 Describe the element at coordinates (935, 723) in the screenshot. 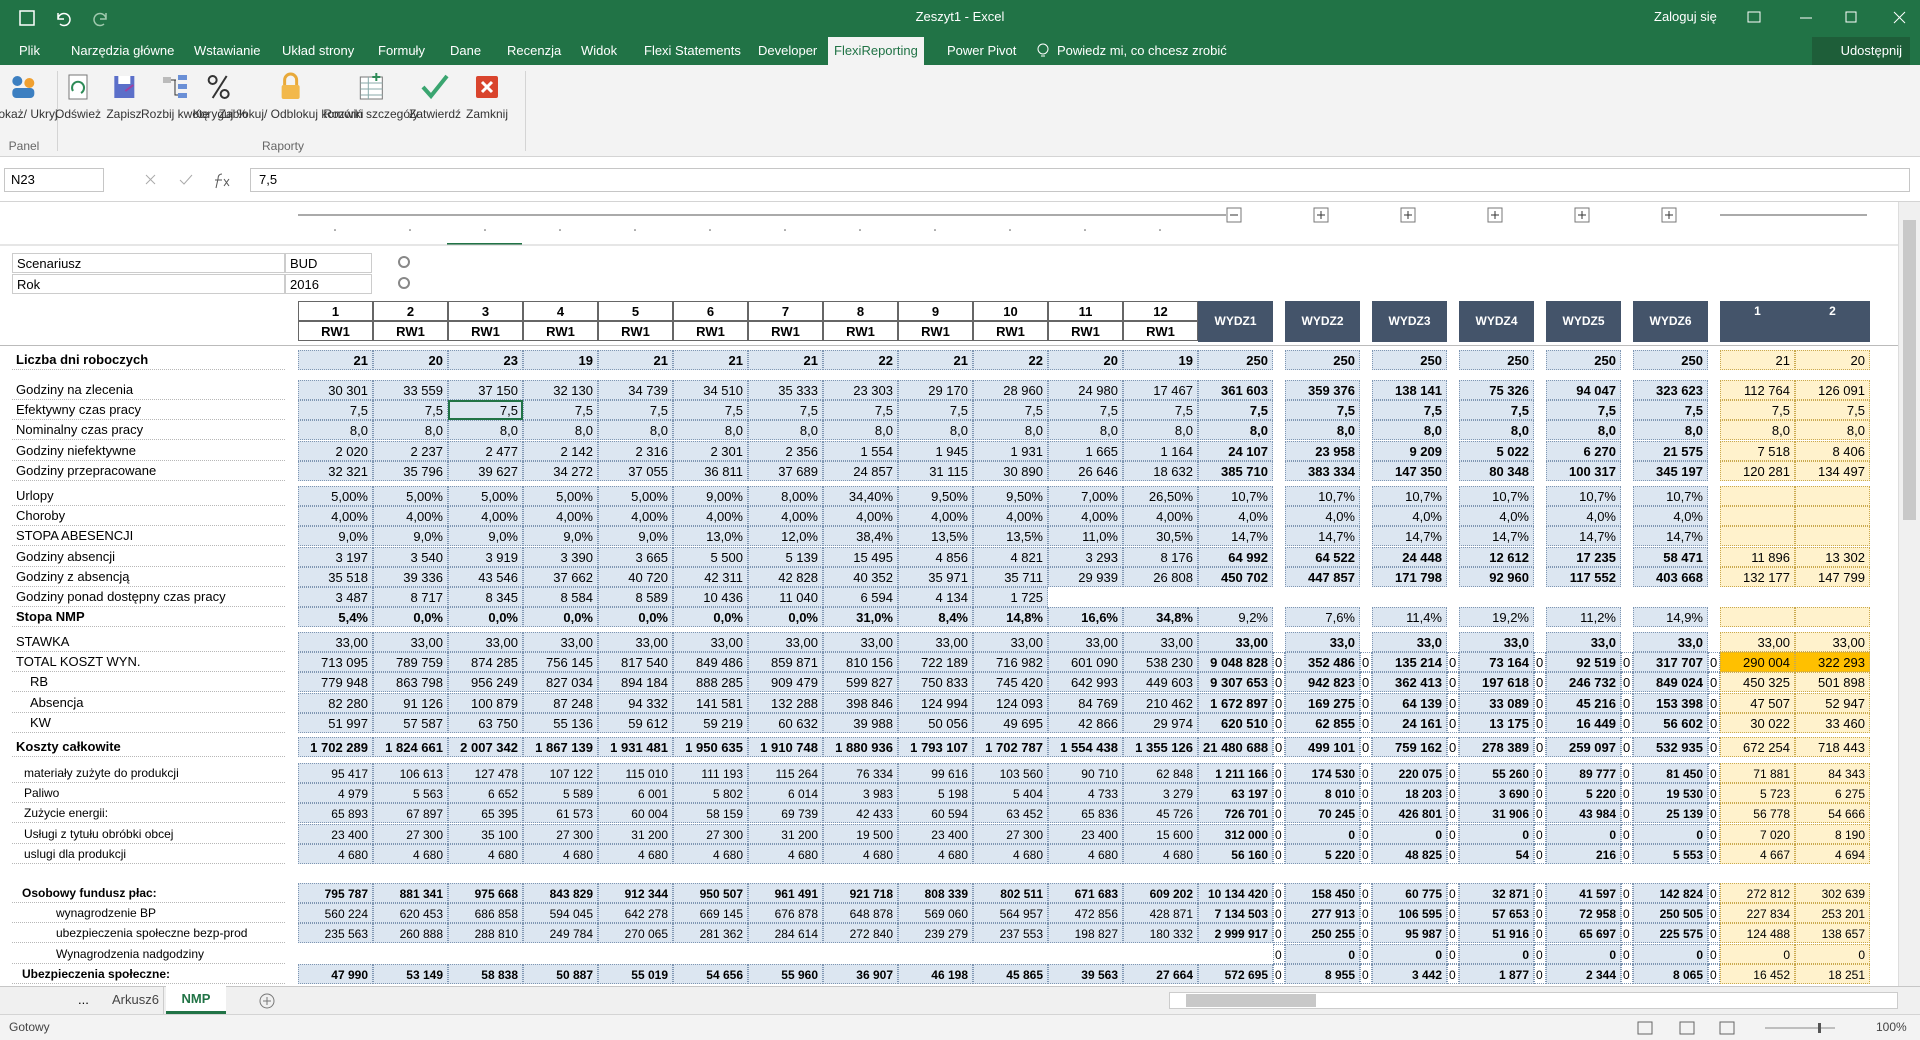

I see `cell: 50 056` at that location.